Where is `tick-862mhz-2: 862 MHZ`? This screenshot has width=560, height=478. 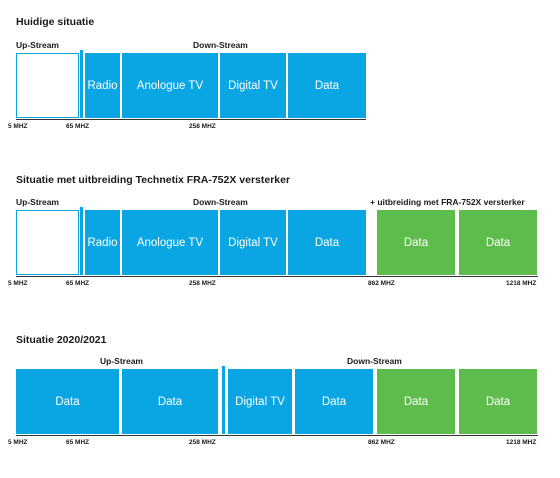 tick-862mhz-2: 862 MHZ is located at coordinates (381, 283).